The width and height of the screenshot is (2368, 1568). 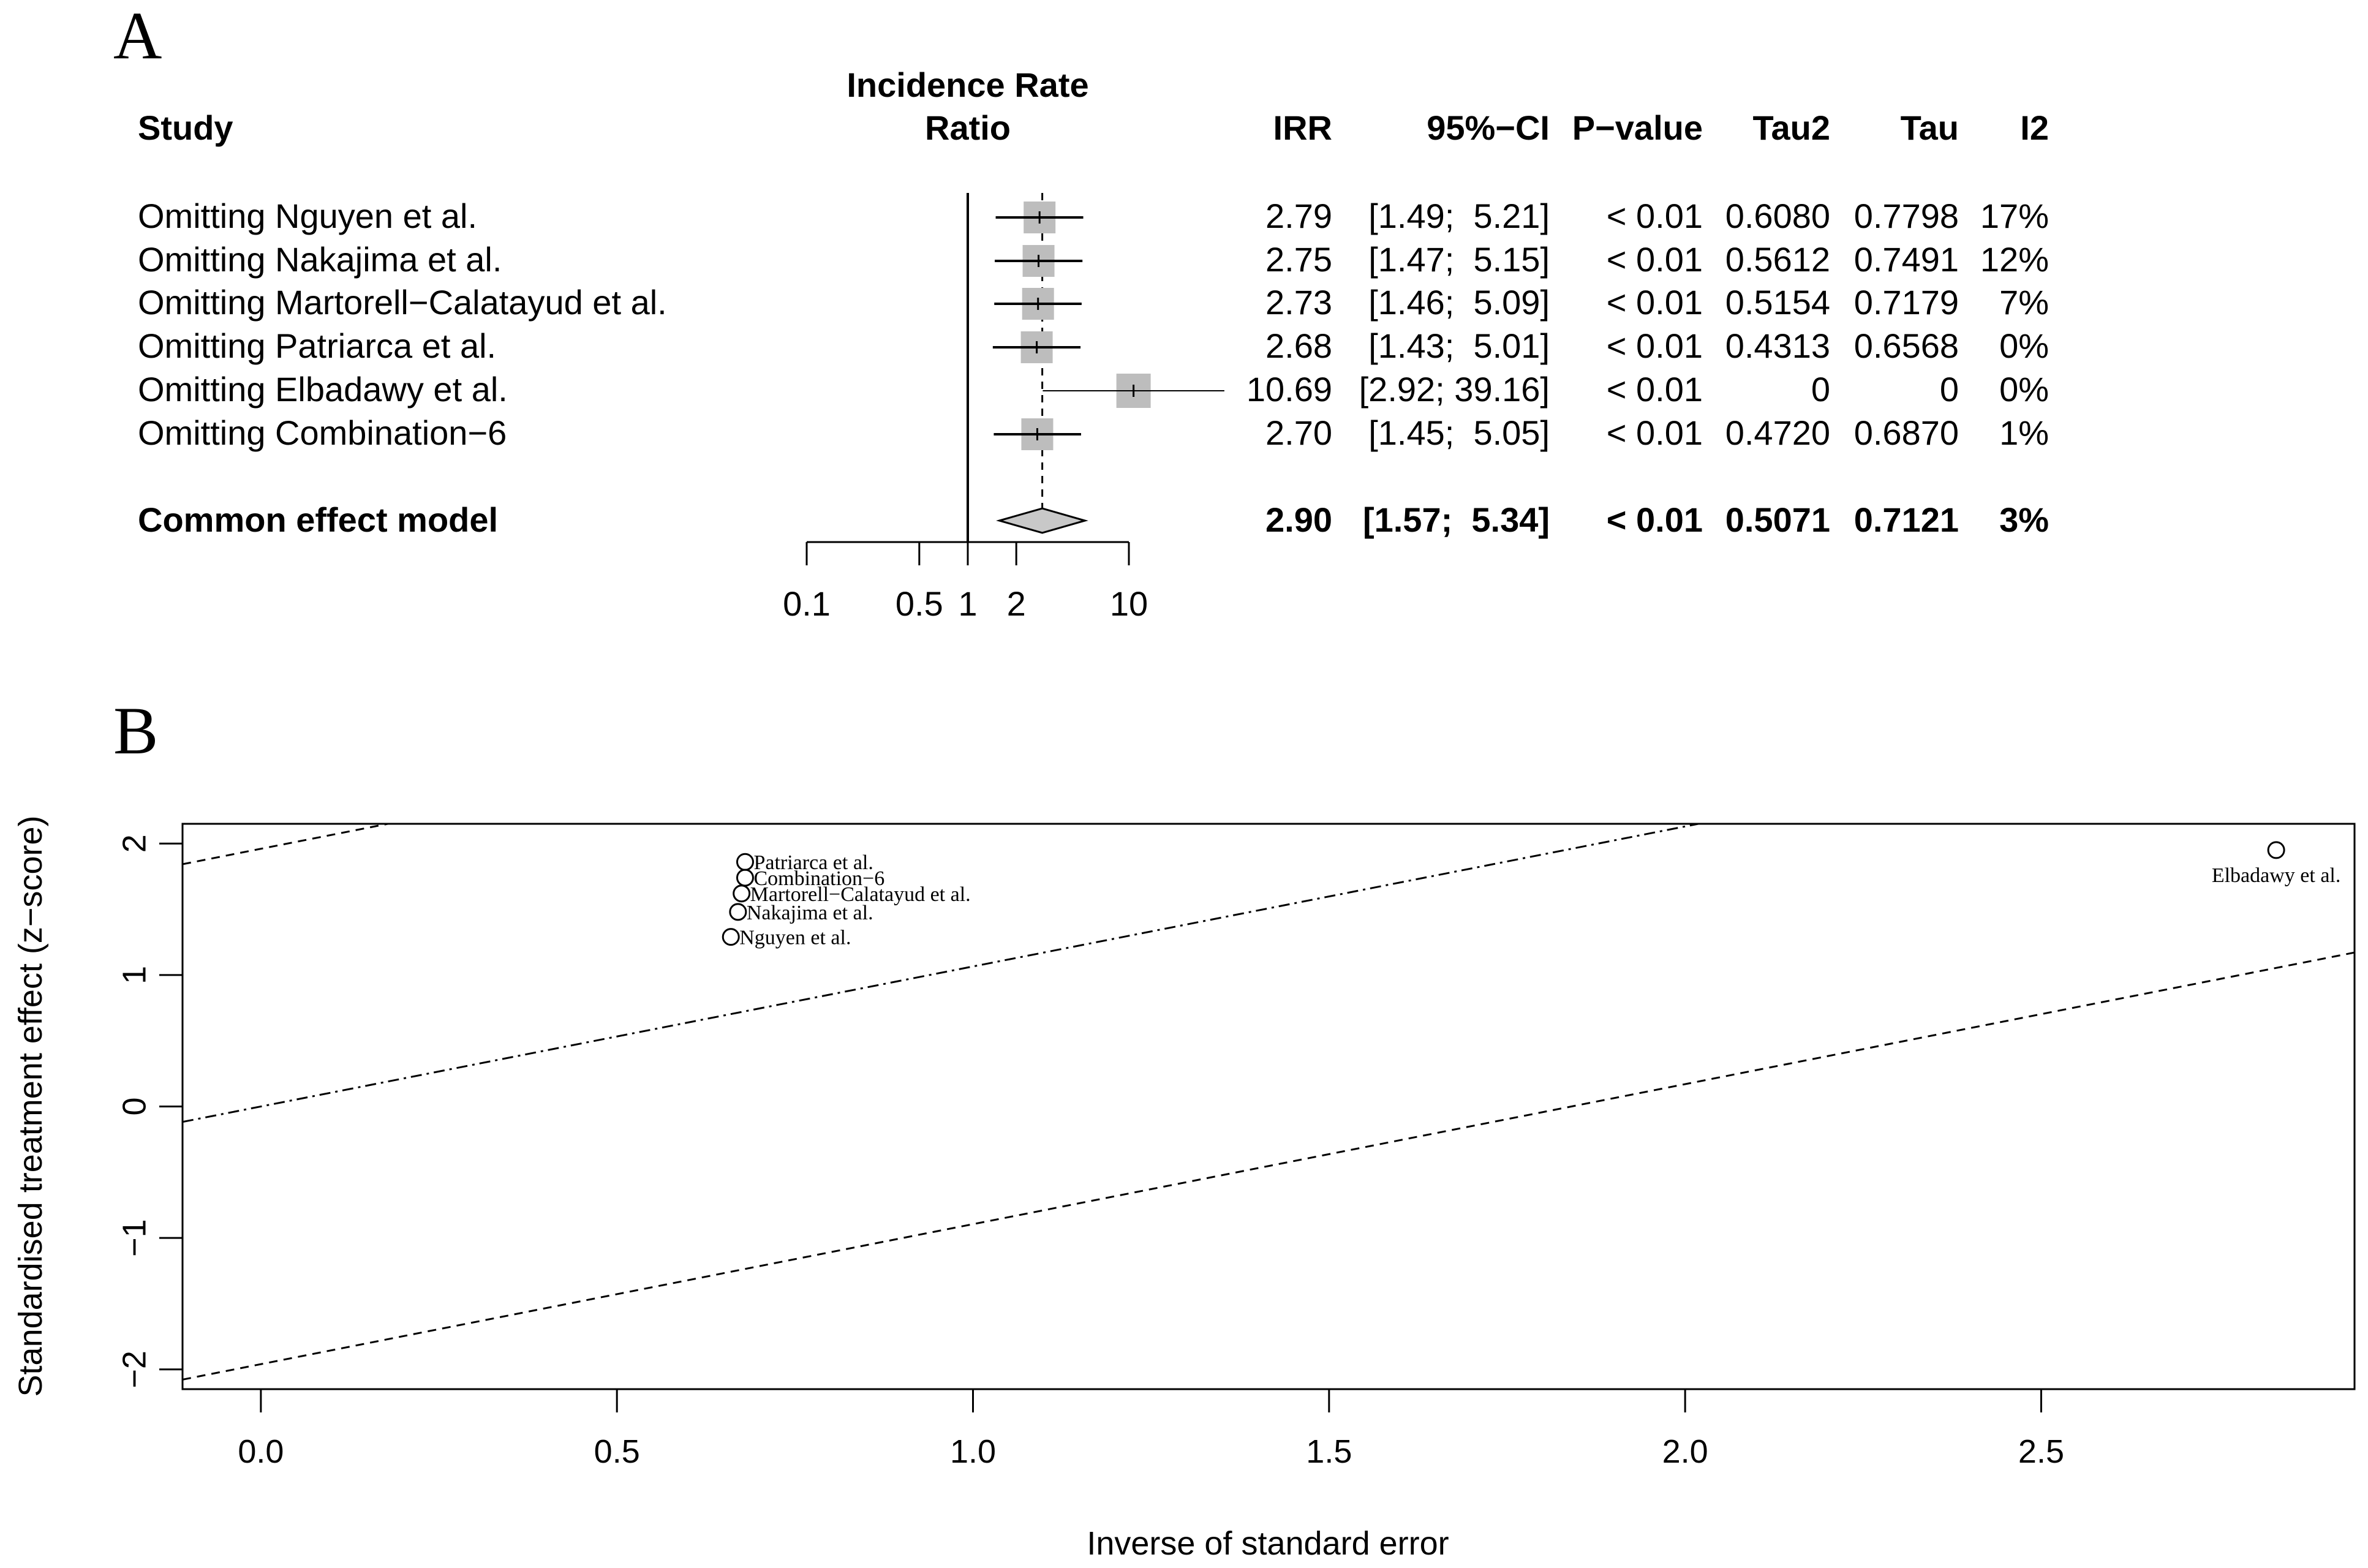 I want to click on row-tau2: 0.4720, so click(x=1778, y=432).